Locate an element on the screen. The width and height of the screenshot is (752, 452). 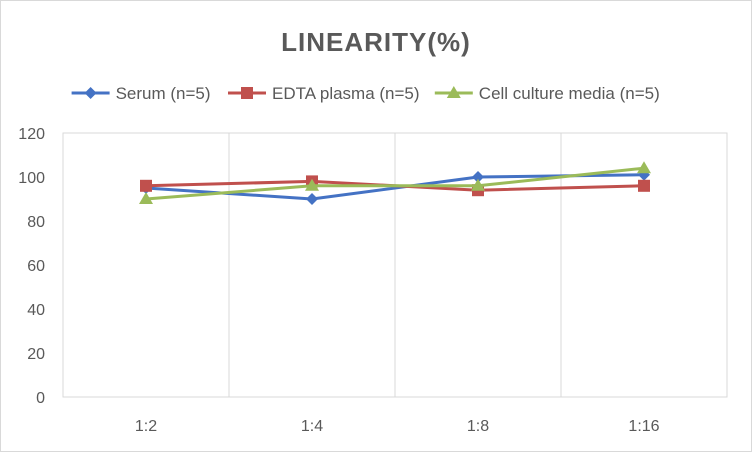
series-line is located at coordinates (395, 183).